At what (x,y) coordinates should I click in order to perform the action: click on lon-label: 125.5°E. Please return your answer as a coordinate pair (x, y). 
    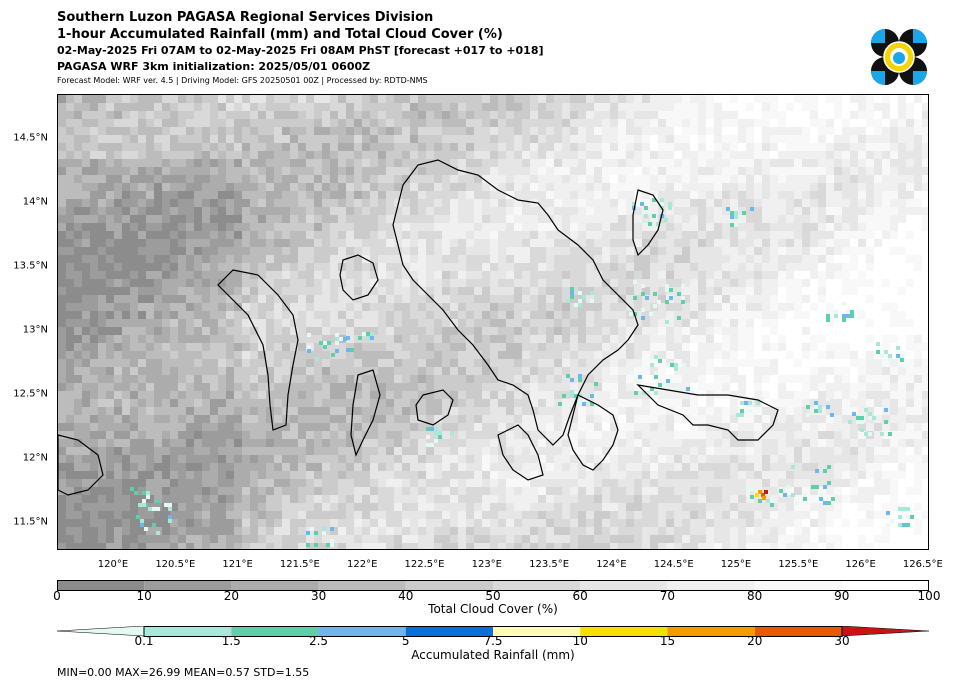
    Looking at the image, I should click on (798, 564).